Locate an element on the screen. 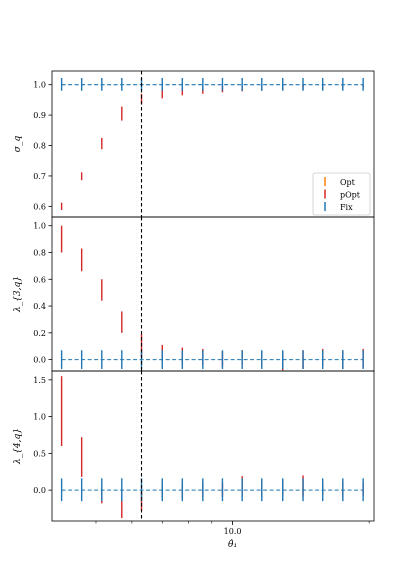 The width and height of the screenshot is (415, 586). legend-label-opt: Opt is located at coordinates (348, 182).